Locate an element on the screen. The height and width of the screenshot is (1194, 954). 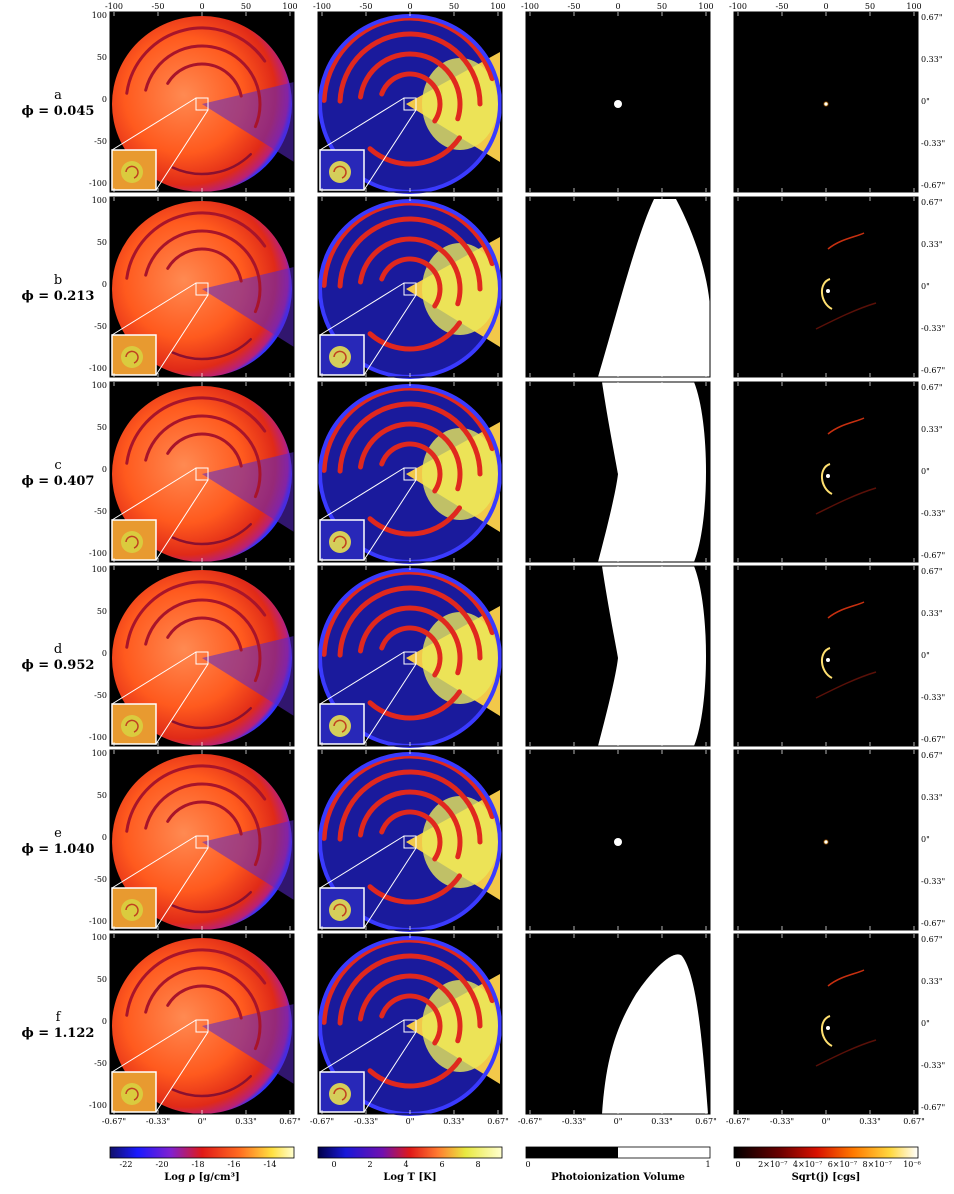
colorbar-density: -22 -20 -18 -16 -14 is located at coordinates (202, 1157).